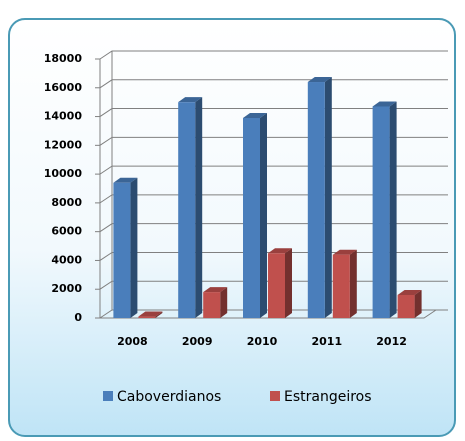 The height and width of the screenshot is (441, 465). Describe the element at coordinates (63, 58) in the screenshot. I see `y-tick-label: 18000` at that location.